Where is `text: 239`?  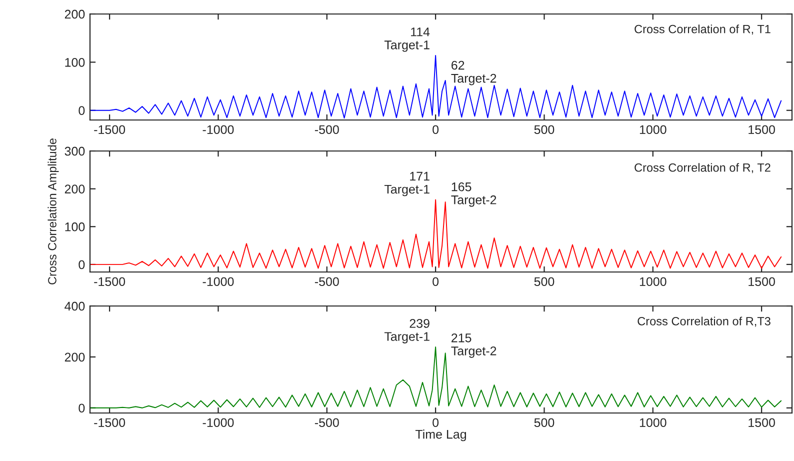 text: 239 is located at coordinates (420, 323).